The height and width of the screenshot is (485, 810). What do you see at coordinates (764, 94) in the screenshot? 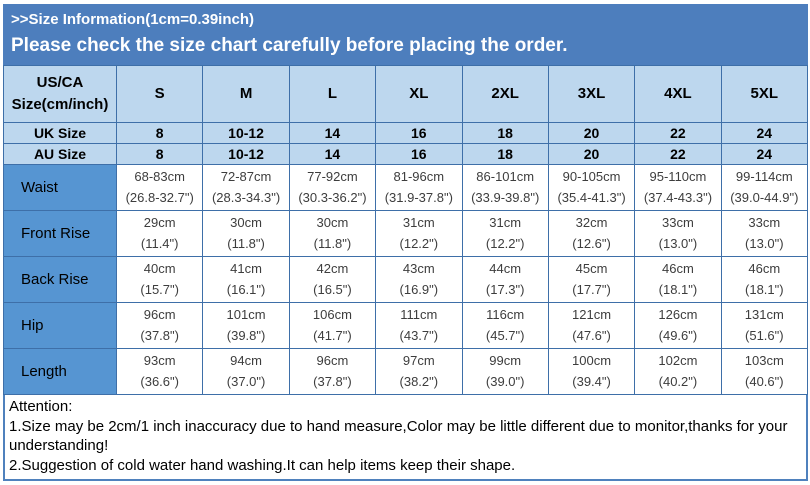
I see `size-column-header: 5XL` at bounding box center [764, 94].